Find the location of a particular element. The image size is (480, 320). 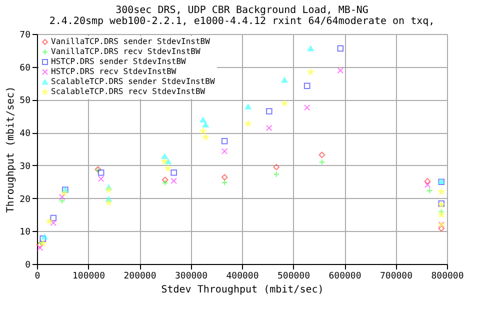

x-tick-label: 700000 is located at coordinates (396, 277).